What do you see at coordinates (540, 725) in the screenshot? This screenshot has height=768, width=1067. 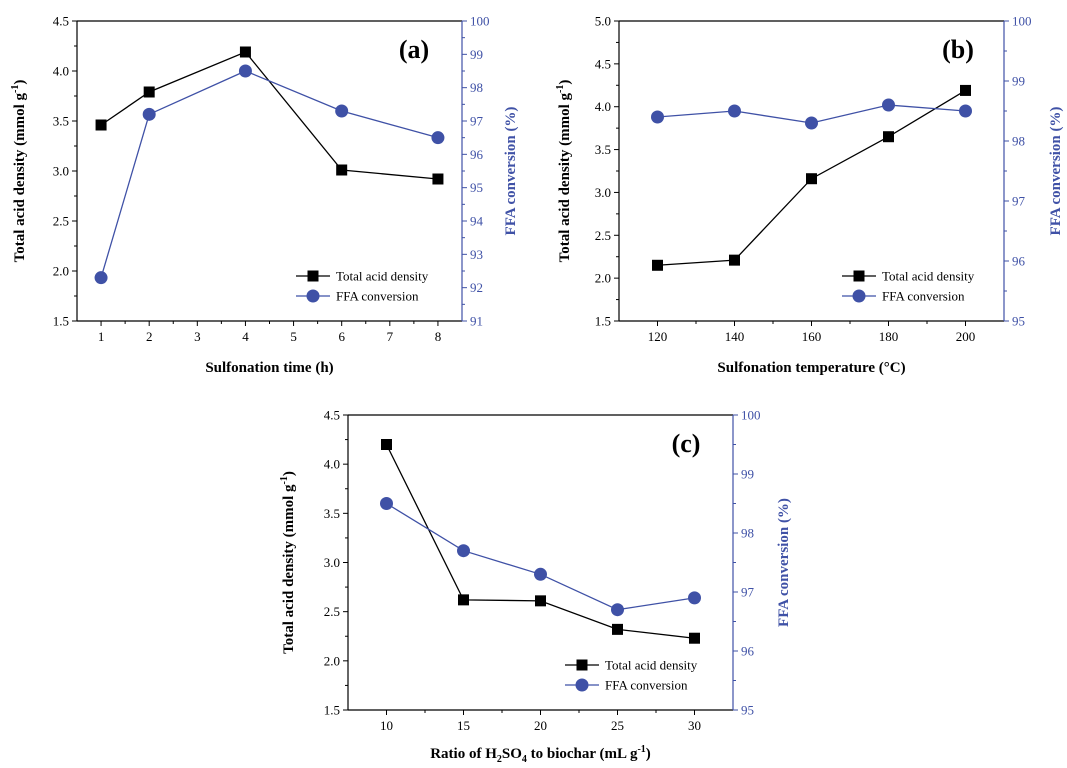 I see `x-tick-label: 20` at bounding box center [540, 725].